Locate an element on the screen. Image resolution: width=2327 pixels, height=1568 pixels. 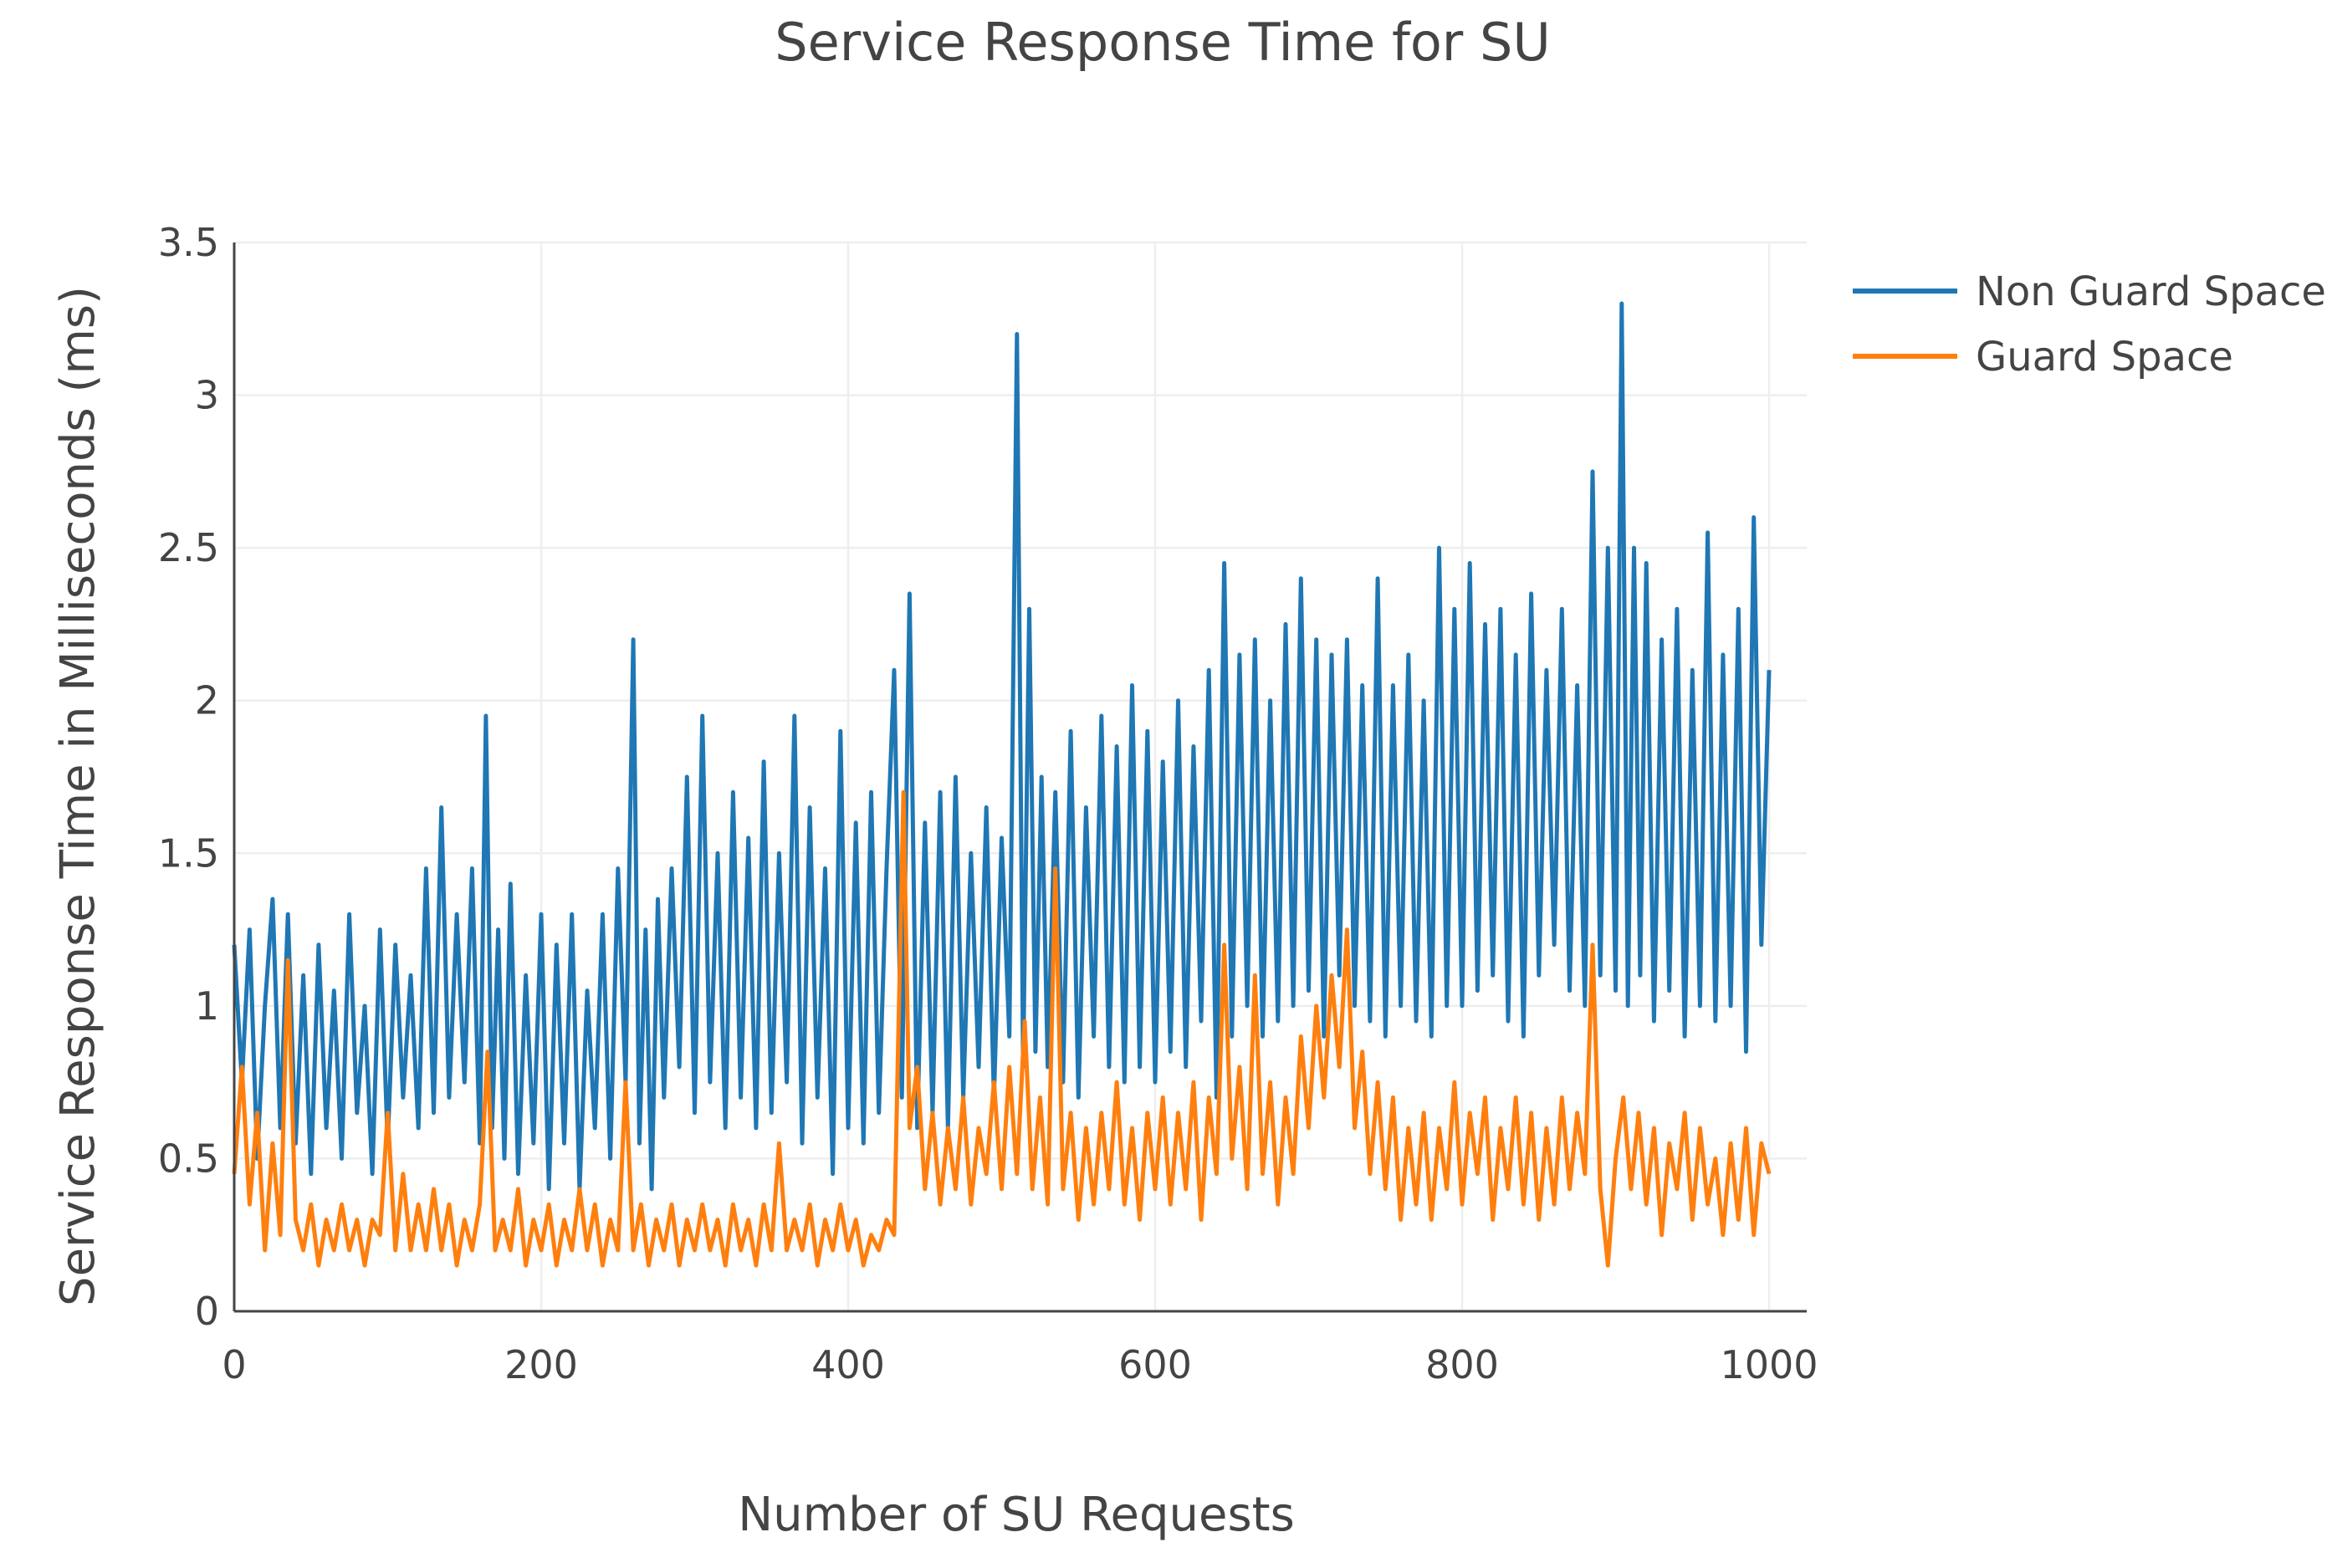
y-tick-label: 0 is located at coordinates (207, 1311).